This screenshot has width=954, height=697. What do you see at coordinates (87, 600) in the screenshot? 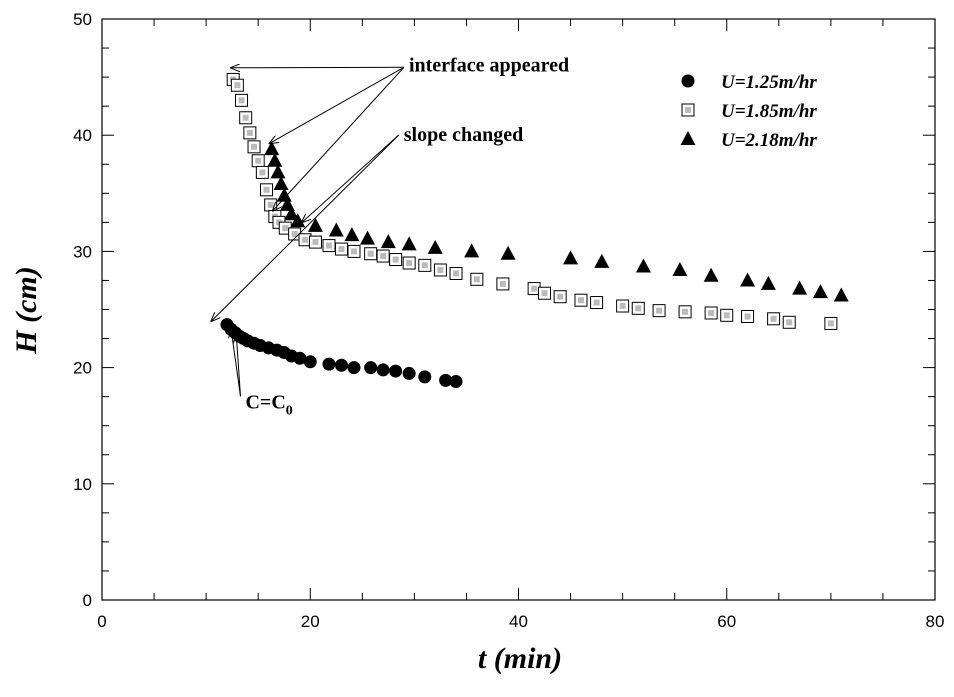
I see `y-tick-label: 0` at bounding box center [87, 600].